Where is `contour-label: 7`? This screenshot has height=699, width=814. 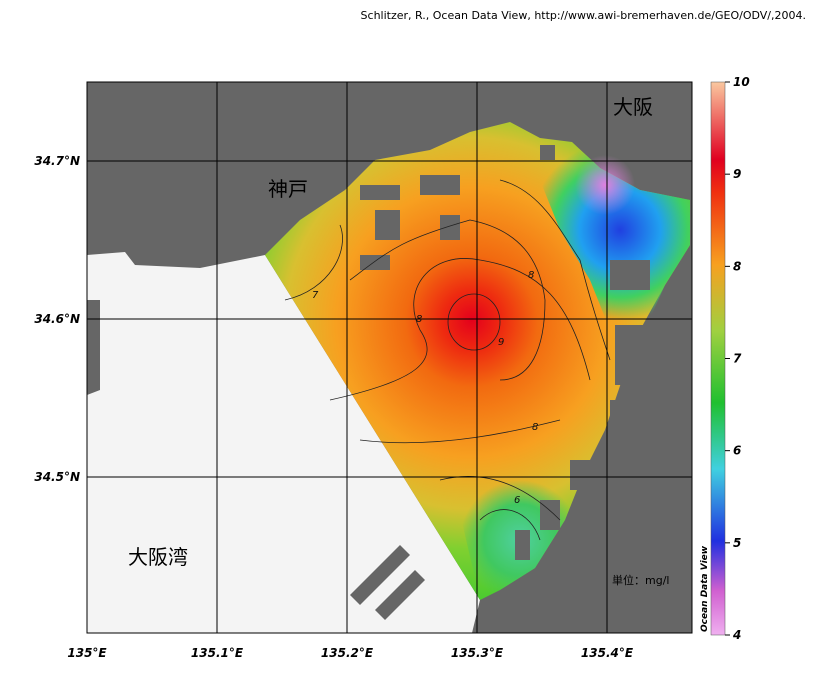
contour-label: 7 is located at coordinates (315, 295).